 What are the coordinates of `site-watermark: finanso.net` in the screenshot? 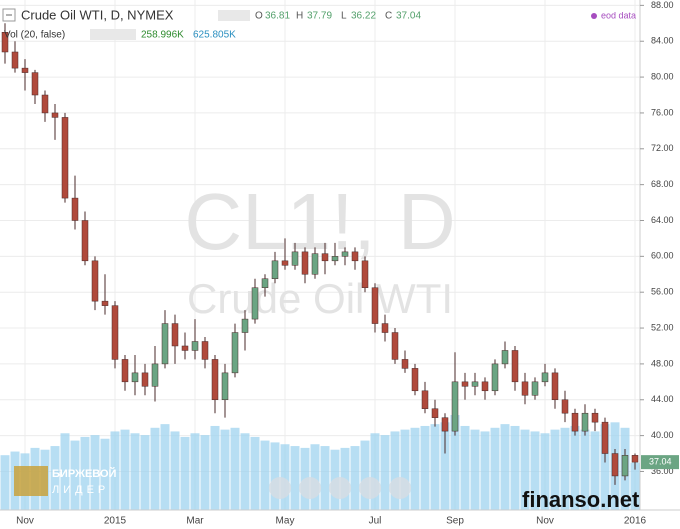 It's located at (581, 499).